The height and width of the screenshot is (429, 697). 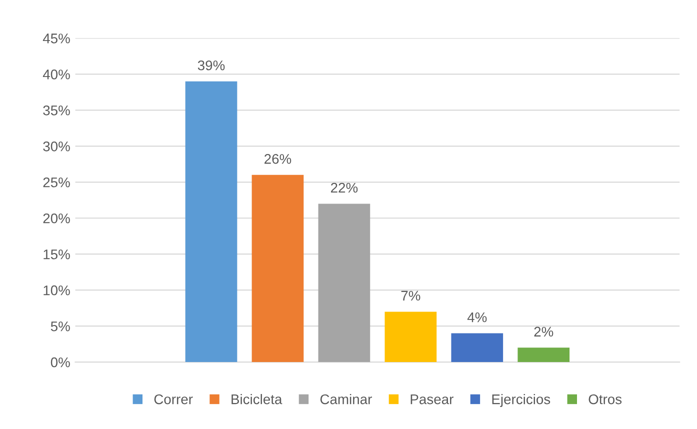 What do you see at coordinates (346, 399) in the screenshot?
I see `legend-label: Caminar` at bounding box center [346, 399].